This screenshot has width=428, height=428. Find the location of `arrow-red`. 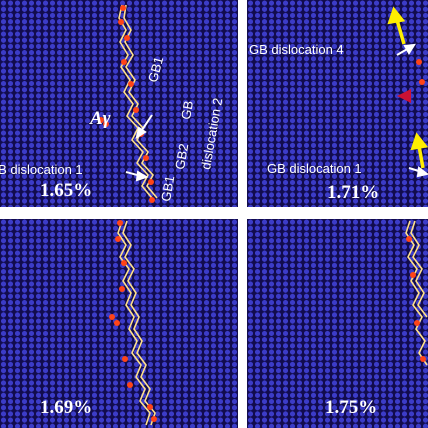

arrow-red is located at coordinates (404, 96).